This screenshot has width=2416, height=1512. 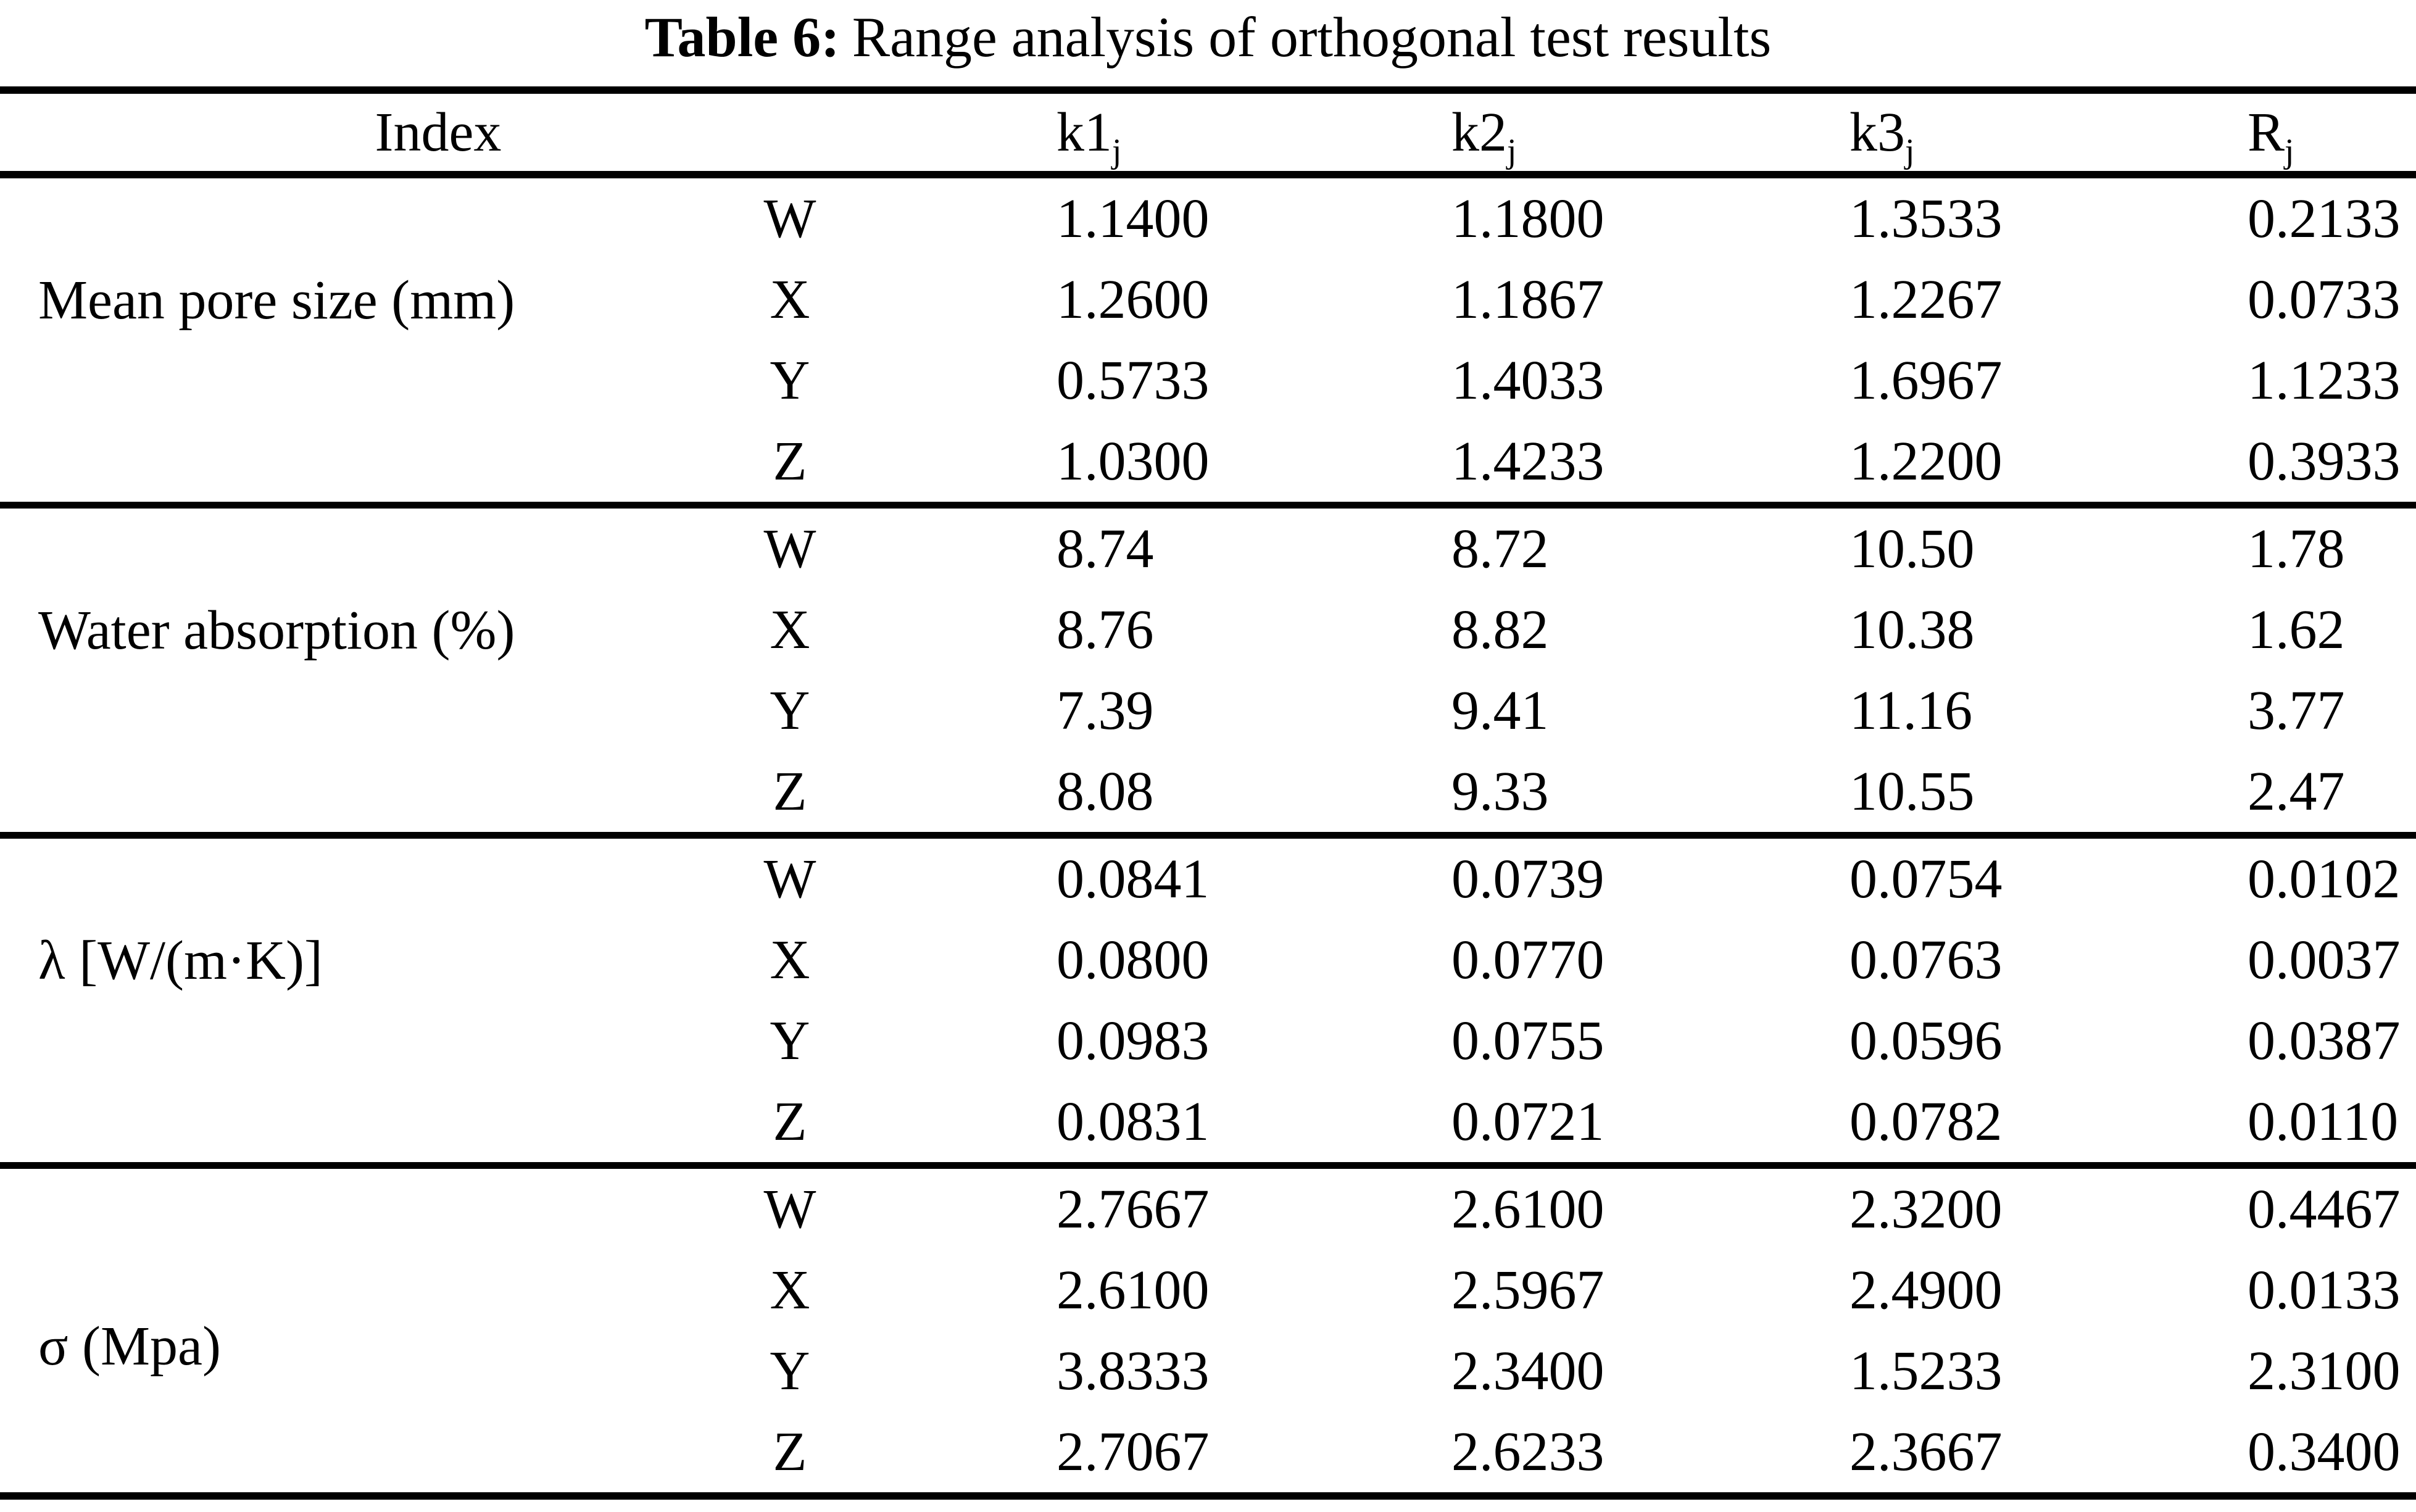 I want to click on header-label: k2, so click(x=1479, y=132).